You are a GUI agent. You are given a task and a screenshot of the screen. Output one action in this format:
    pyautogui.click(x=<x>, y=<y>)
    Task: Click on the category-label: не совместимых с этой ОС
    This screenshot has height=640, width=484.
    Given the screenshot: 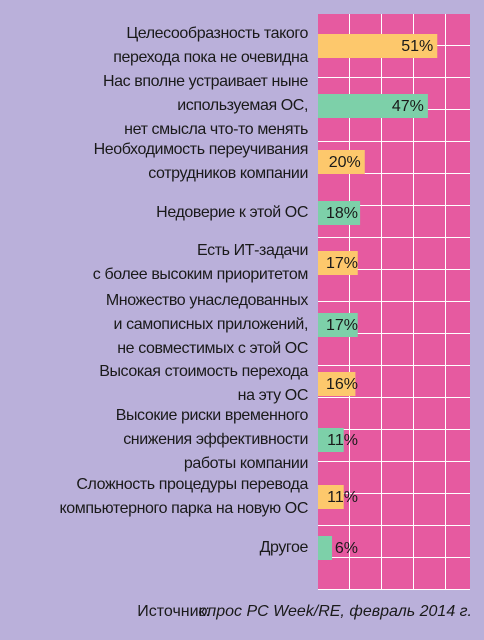 What is the action you would take?
    pyautogui.click(x=212, y=348)
    